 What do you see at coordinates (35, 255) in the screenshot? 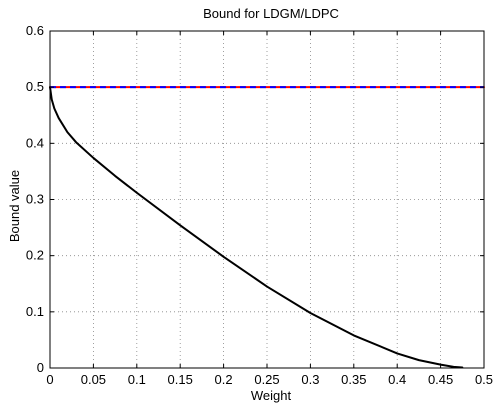
I see `y-tick-label: 0.2` at bounding box center [35, 255].